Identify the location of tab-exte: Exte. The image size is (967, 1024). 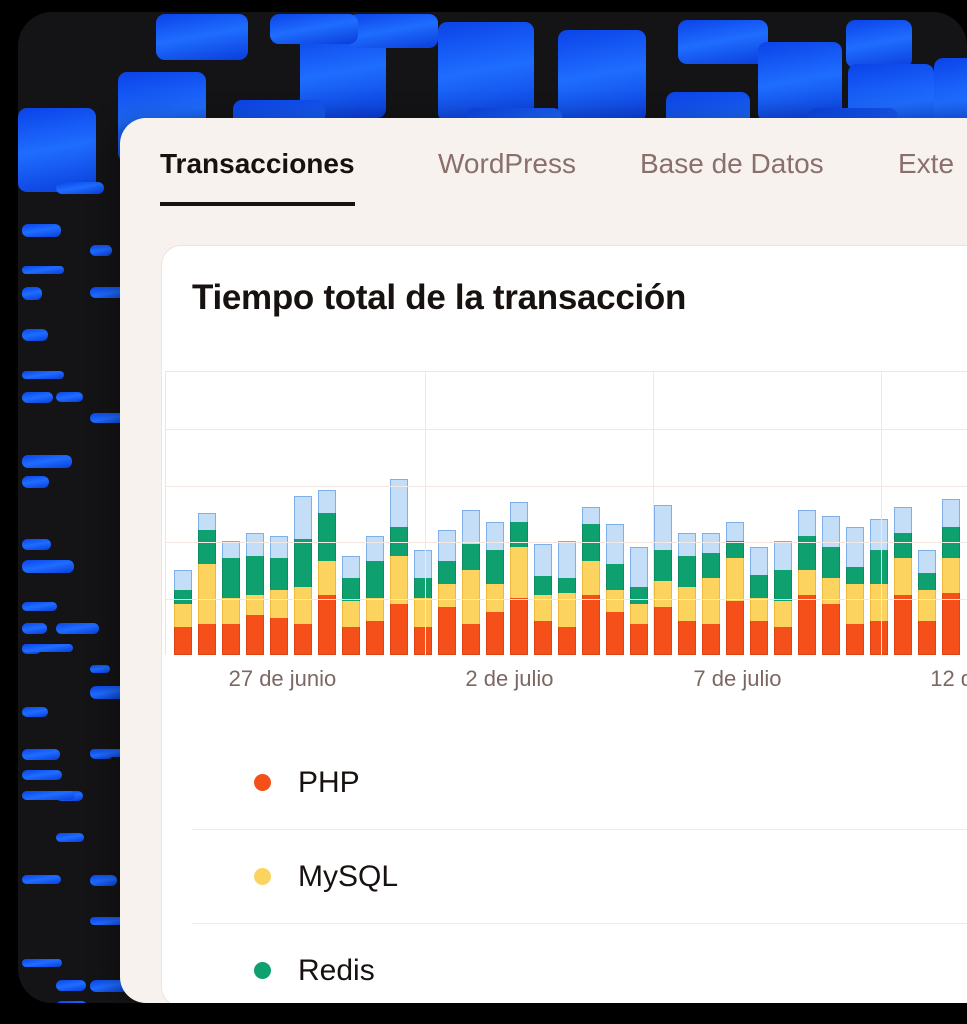
(926, 163).